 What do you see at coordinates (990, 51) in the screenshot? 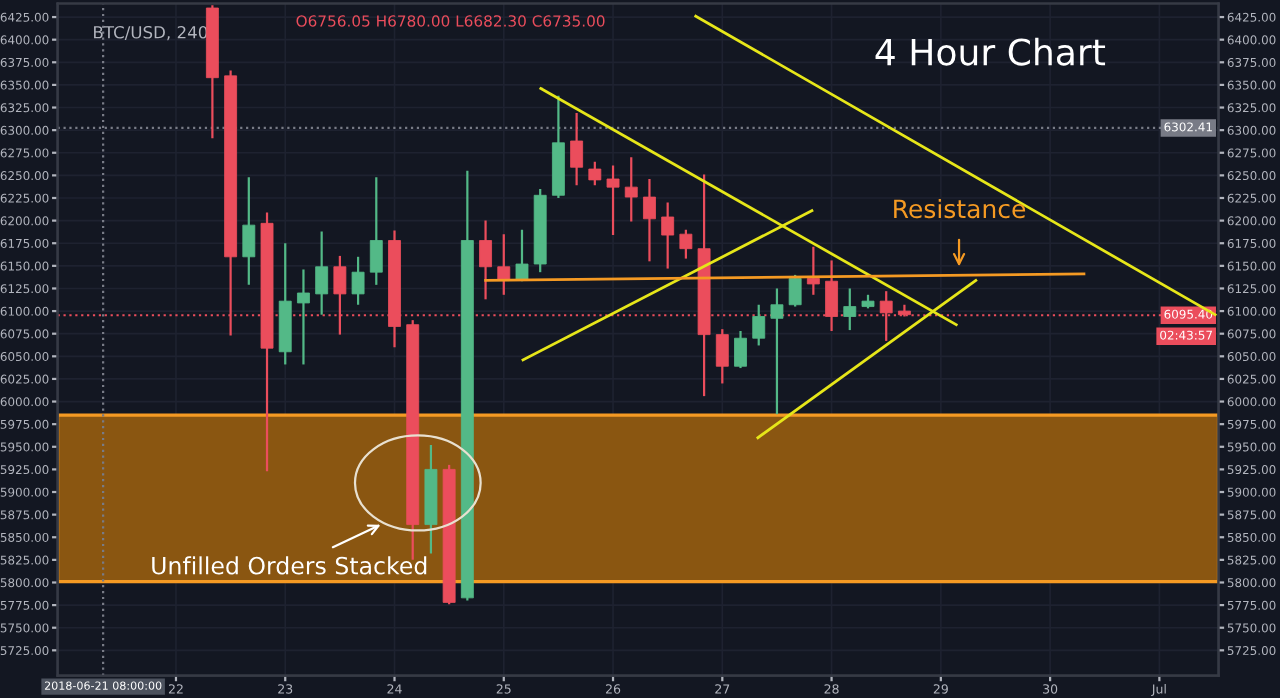
I see `annotation: 4 Hour Chart` at bounding box center [990, 51].